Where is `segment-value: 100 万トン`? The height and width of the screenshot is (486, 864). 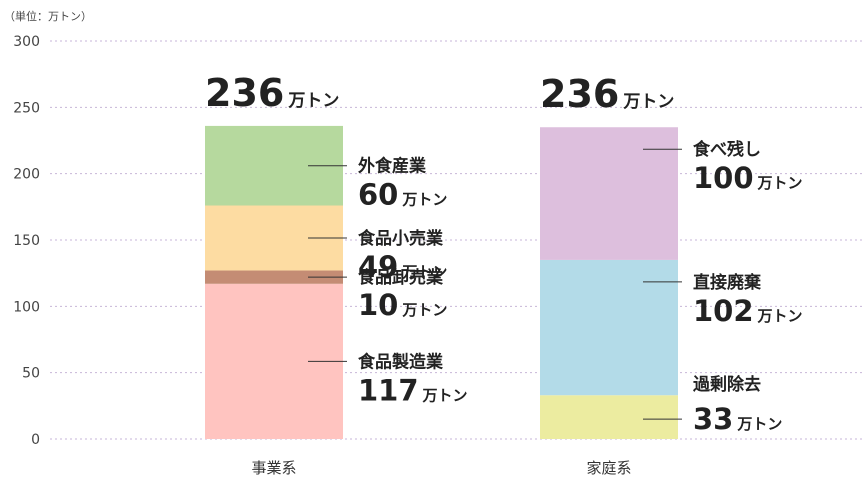
segment-value: 100 万トン is located at coordinates (748, 178).